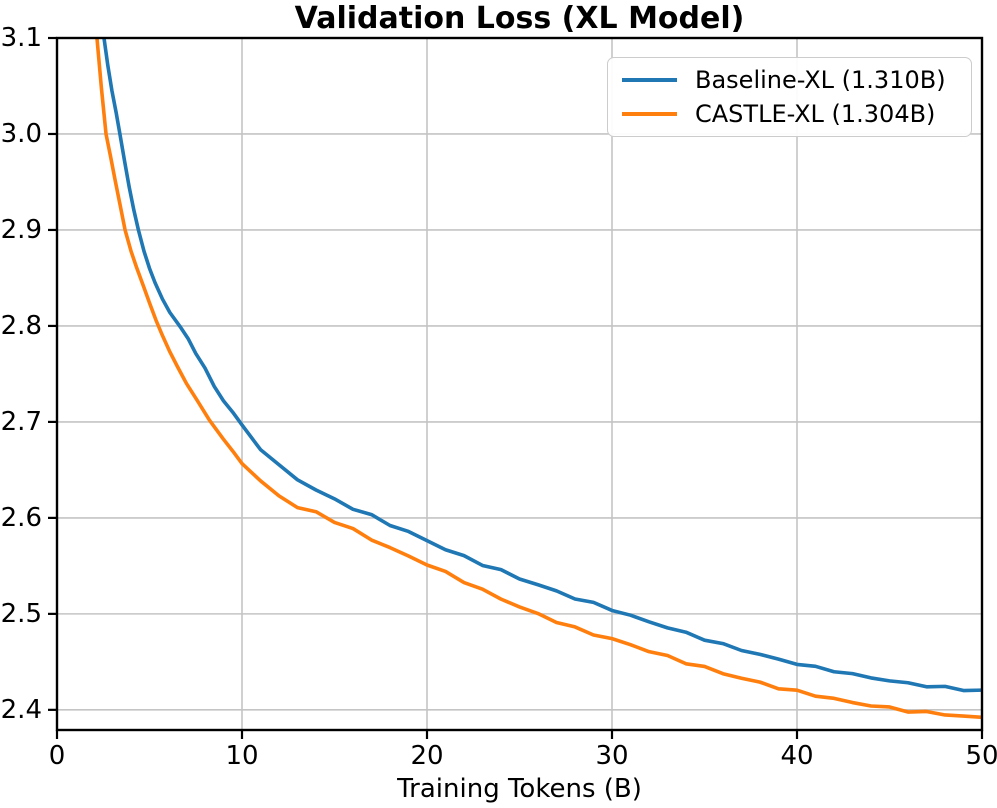 This screenshot has width=997, height=808. I want to click on y-tick-label: 2.4, so click(21, 709).